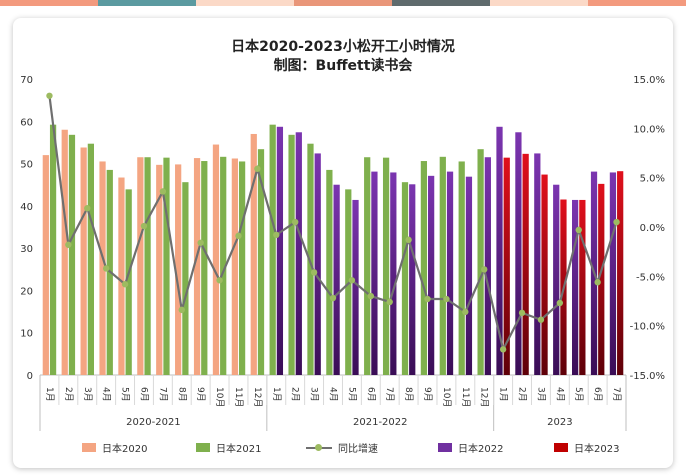 The image size is (686, 475). Describe the element at coordinates (26, 334) in the screenshot. I see `y-left-tick-label: 10` at that location.